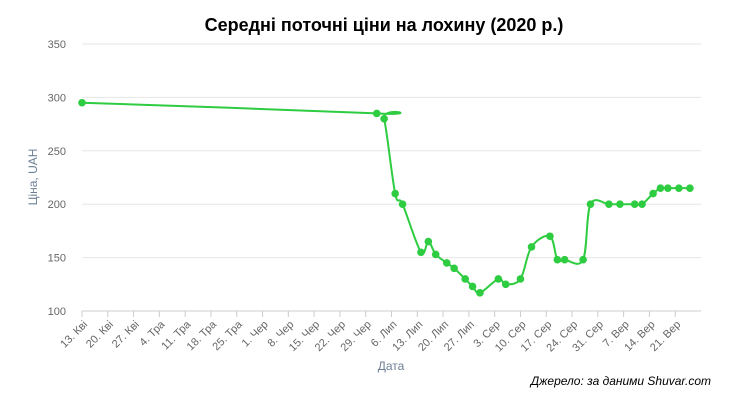 The image size is (745, 400). Describe the element at coordinates (620, 381) in the screenshot. I see `source-note: Джерело: за даними Shuvar.com` at that location.